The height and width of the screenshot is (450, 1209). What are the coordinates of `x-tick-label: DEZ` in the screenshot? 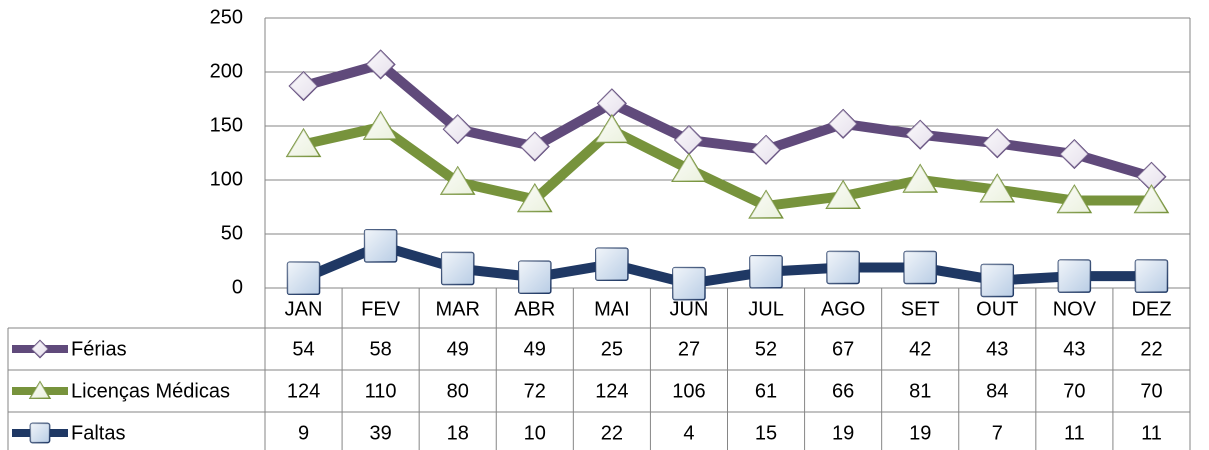 It's located at (1151, 309).